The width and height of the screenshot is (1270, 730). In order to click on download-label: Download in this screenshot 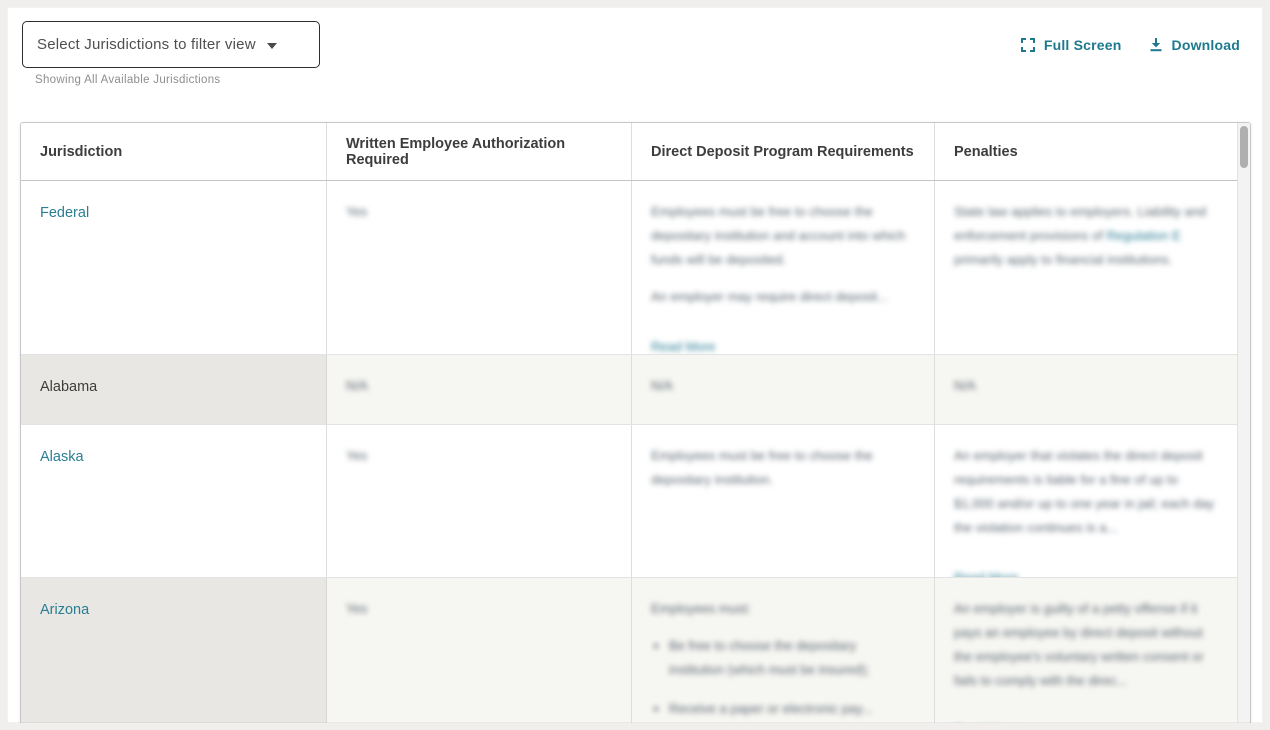, I will do `click(1205, 45)`.